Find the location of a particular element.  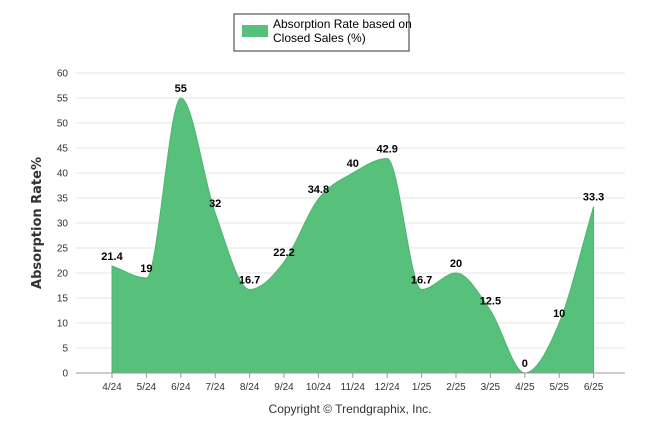

y-tick-label: 50 is located at coordinates (63, 124).